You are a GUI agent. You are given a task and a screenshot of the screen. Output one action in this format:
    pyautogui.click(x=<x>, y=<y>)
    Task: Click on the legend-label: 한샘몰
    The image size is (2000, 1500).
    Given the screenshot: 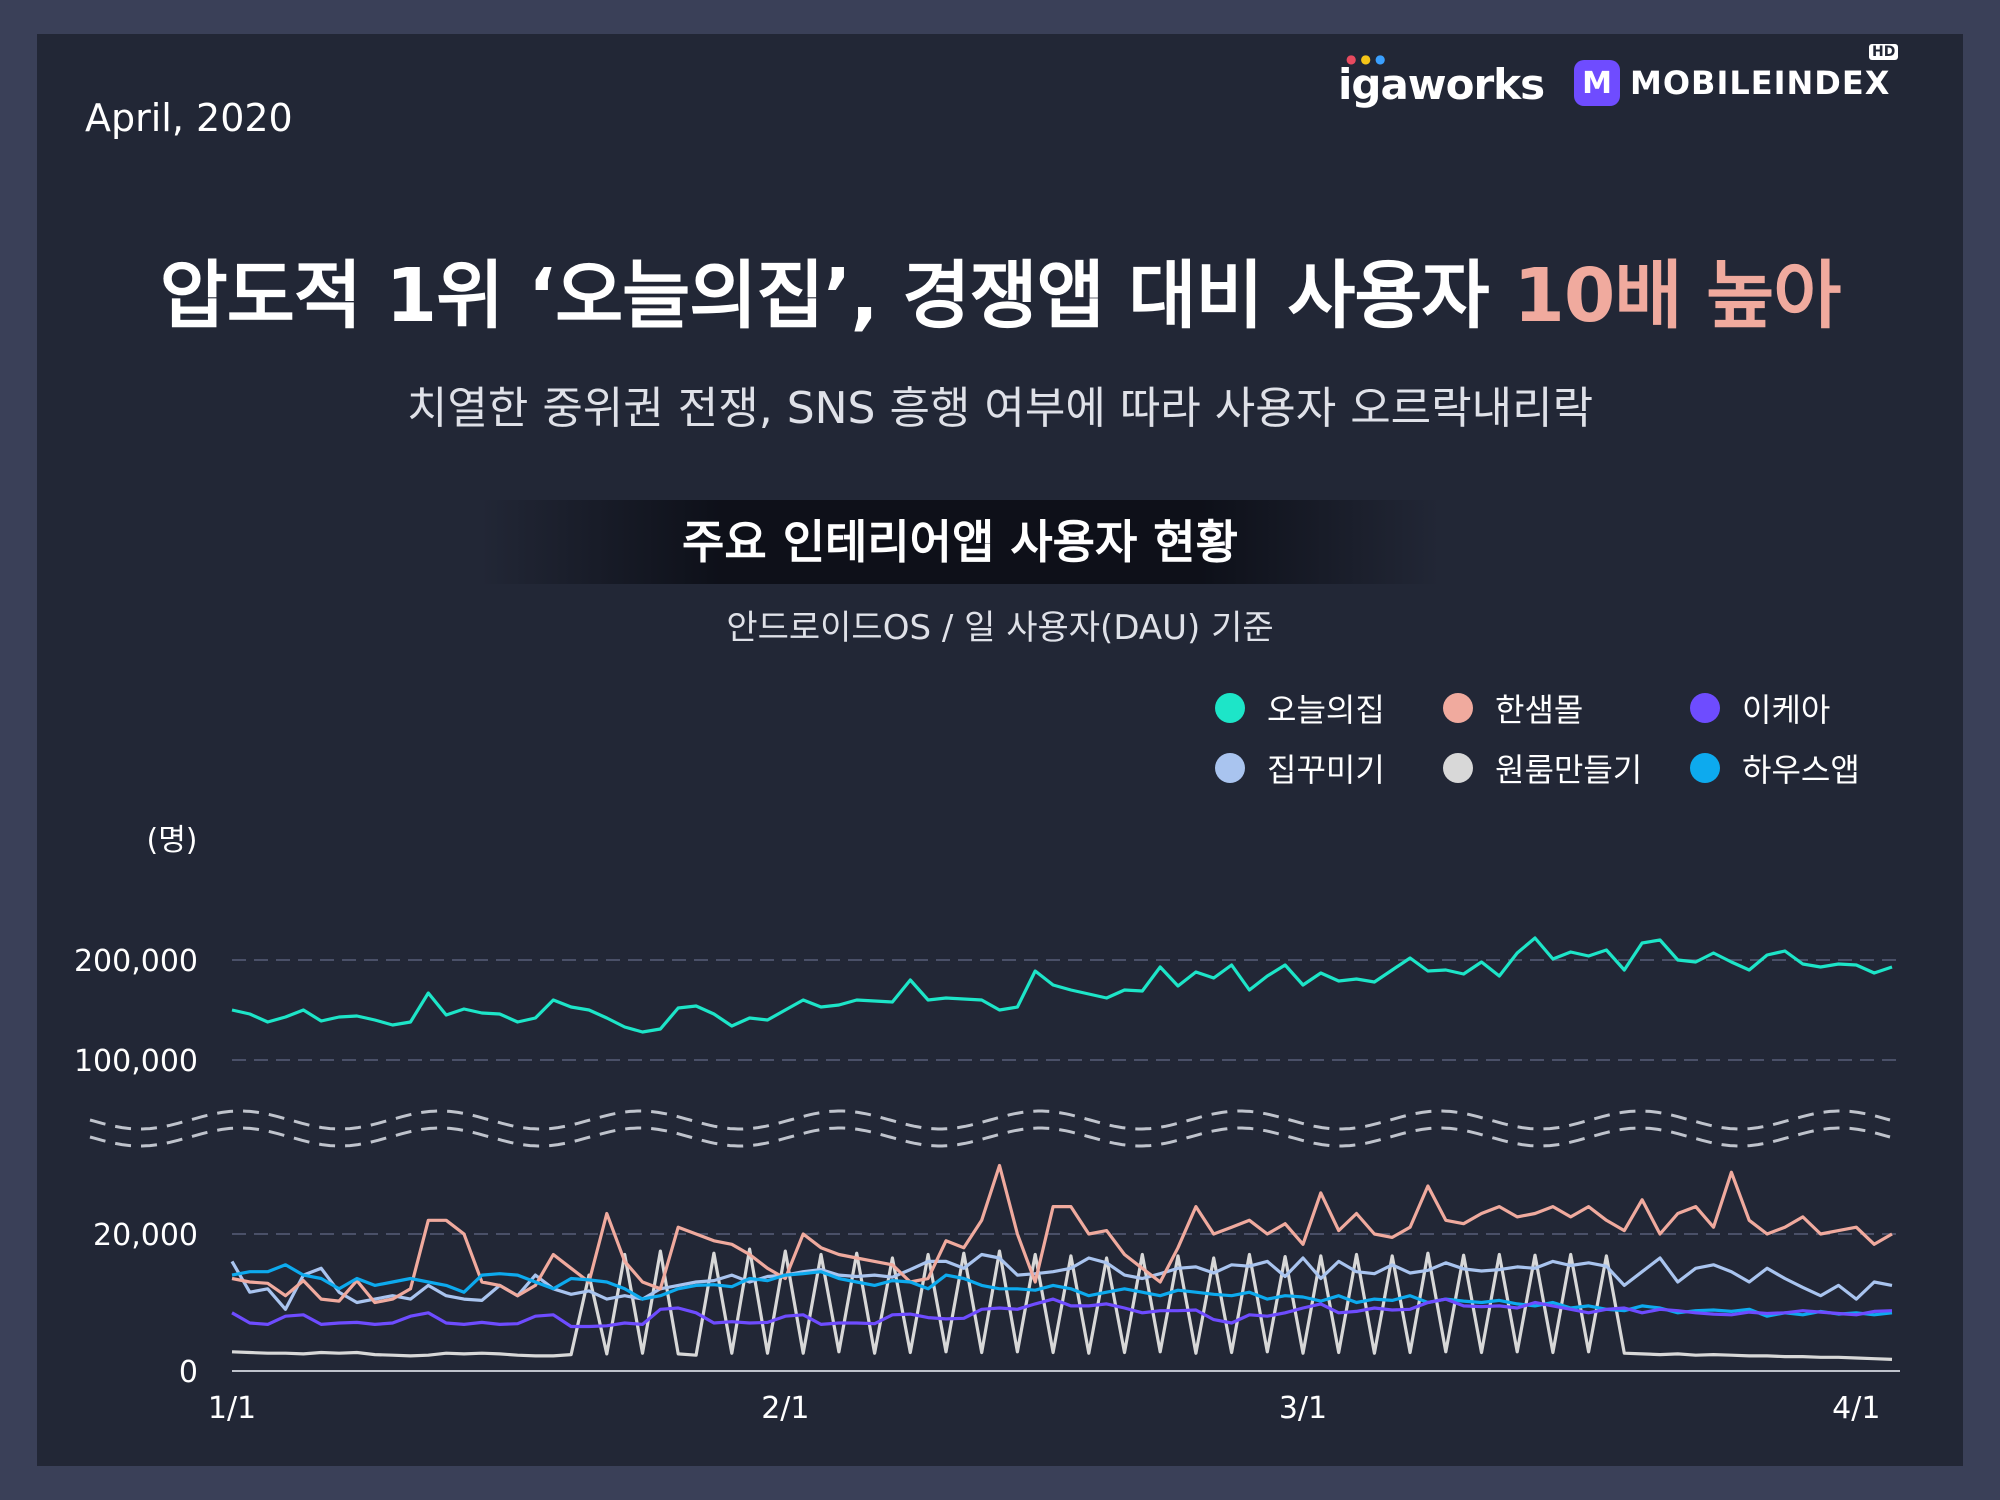 What is the action you would take?
    pyautogui.click(x=1539, y=710)
    